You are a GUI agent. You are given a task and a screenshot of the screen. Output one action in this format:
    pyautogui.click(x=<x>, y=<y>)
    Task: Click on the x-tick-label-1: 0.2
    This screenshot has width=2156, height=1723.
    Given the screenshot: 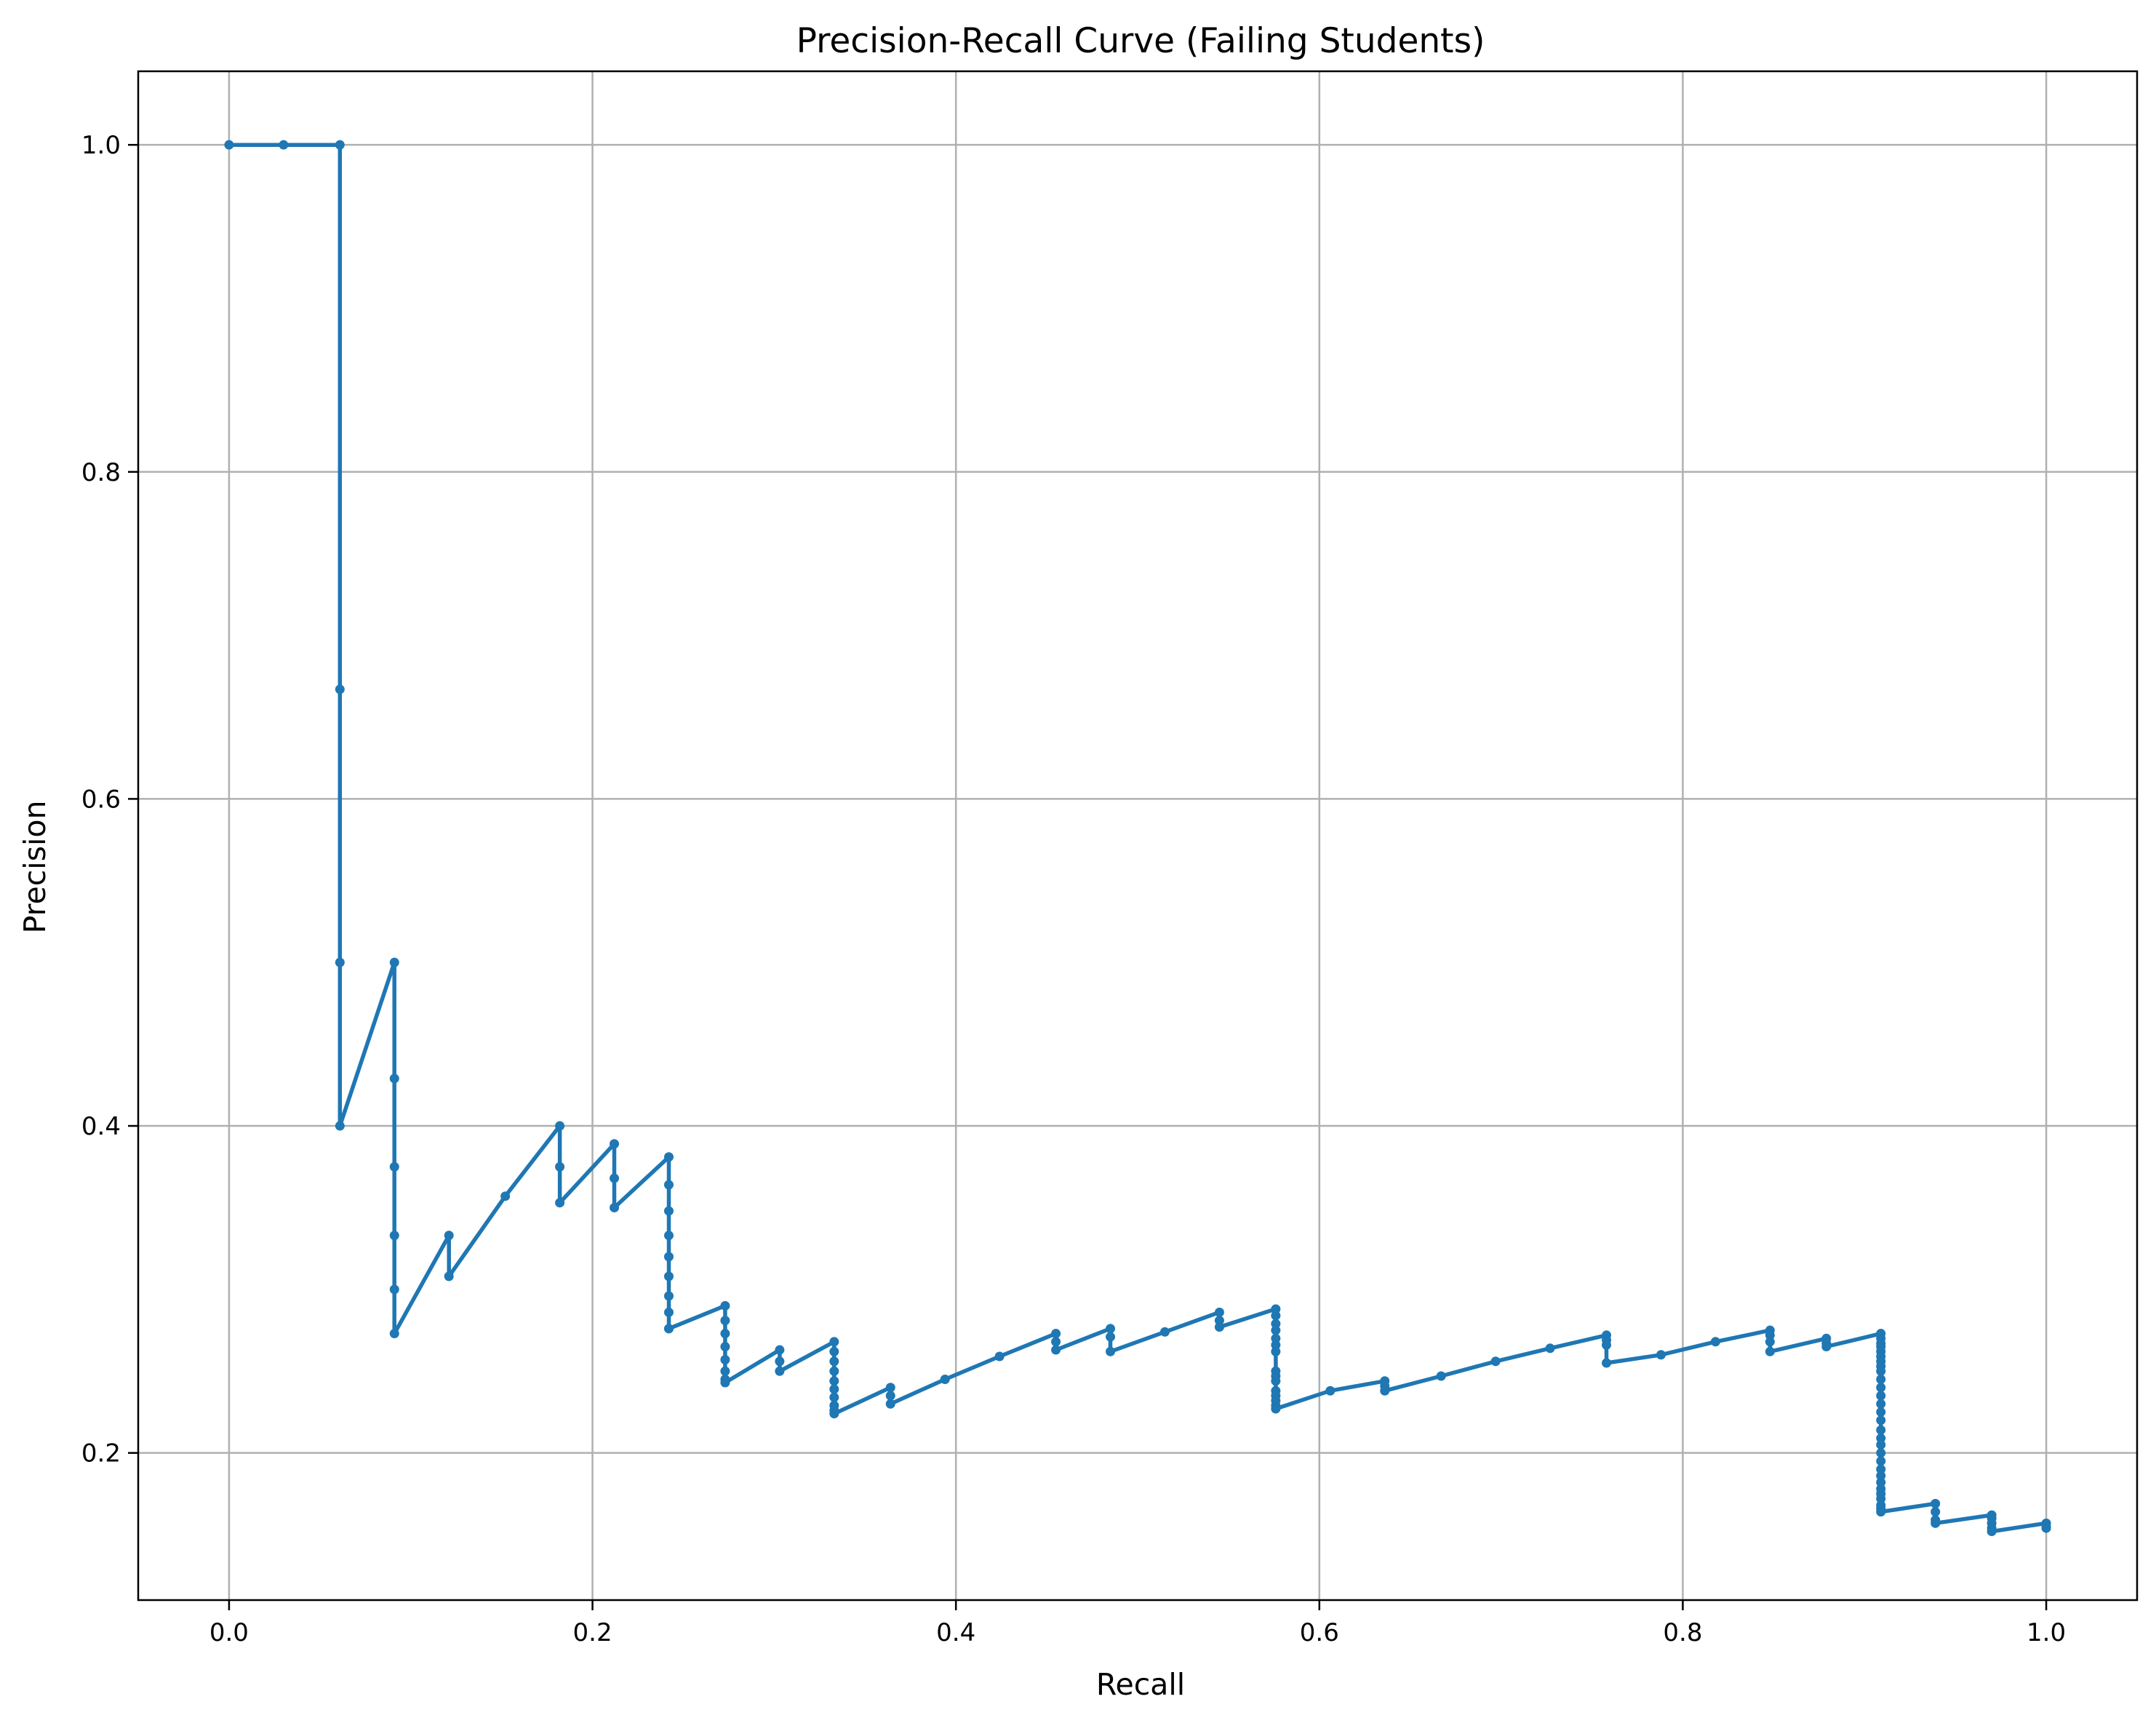 What is the action you would take?
    pyautogui.click(x=592, y=1632)
    